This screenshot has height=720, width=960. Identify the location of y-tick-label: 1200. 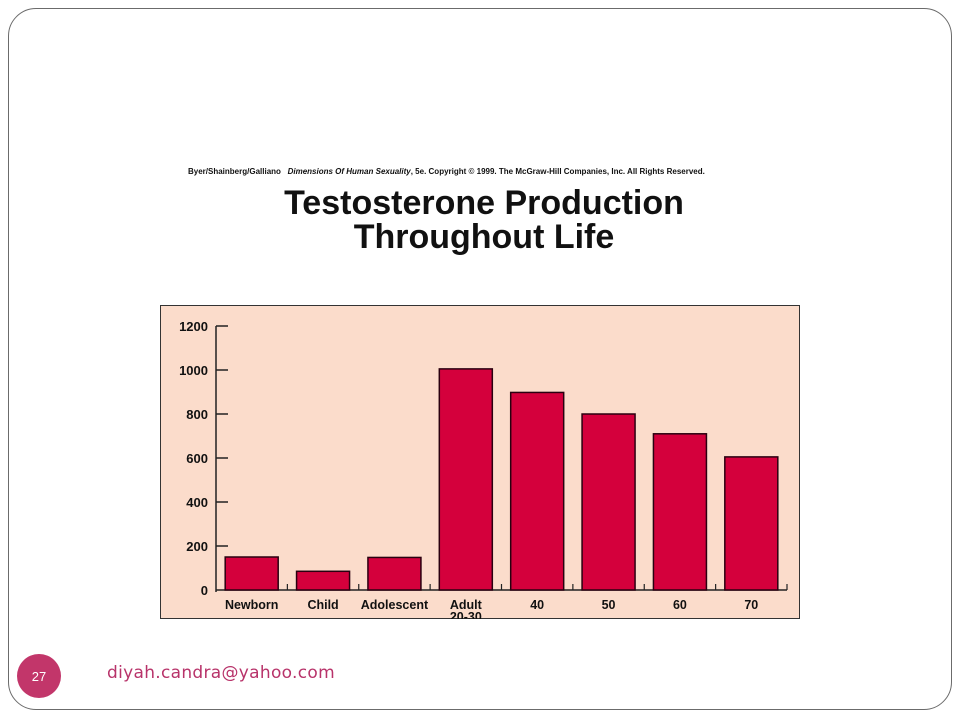
(193, 326).